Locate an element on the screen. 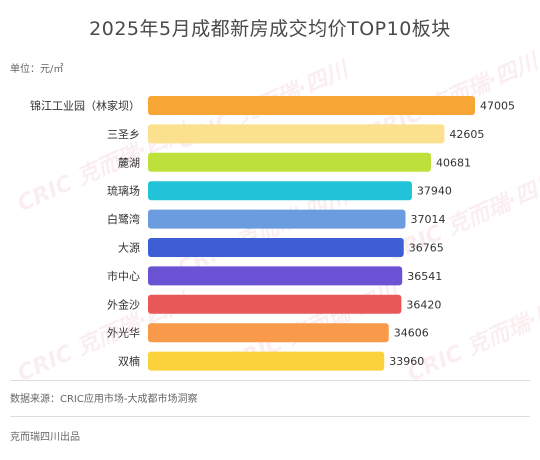  value-label: 42605 is located at coordinates (466, 134).